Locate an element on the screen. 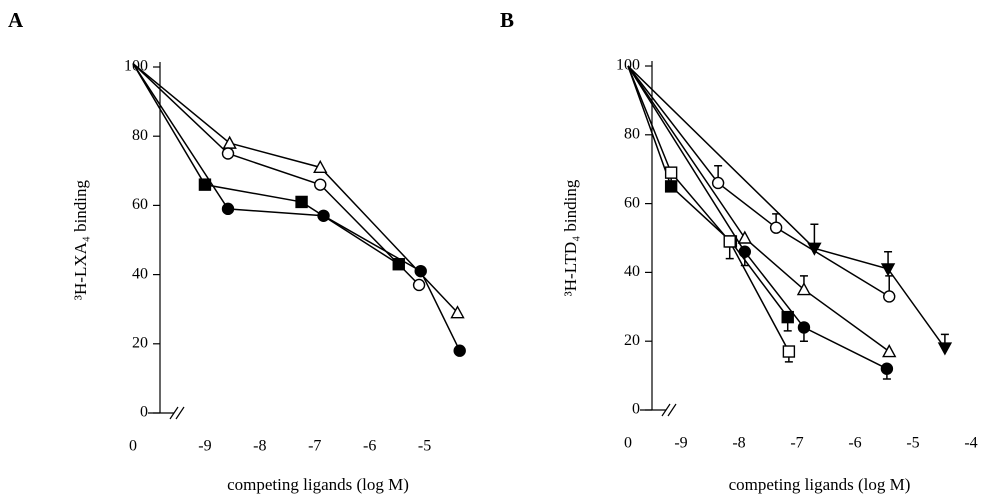 This screenshot has height=501, width=990. panel-label: A is located at coordinates (16, 20).